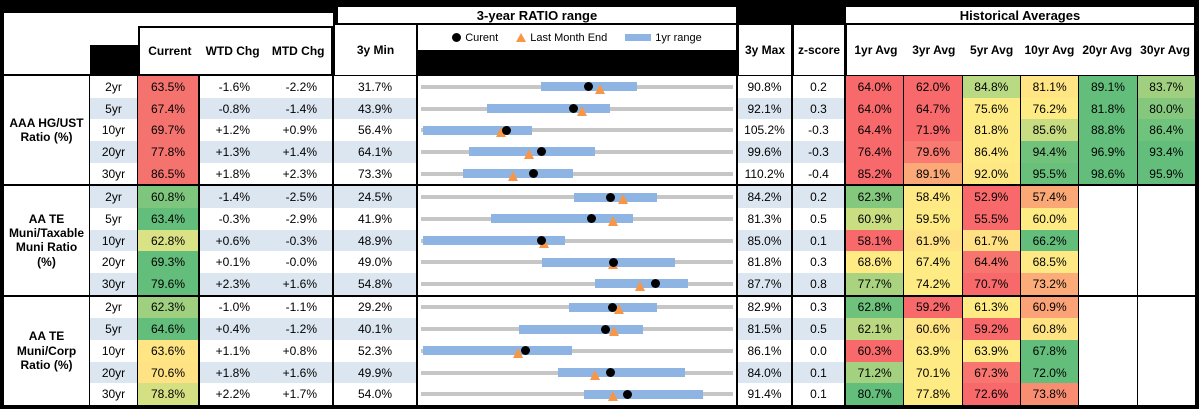  I want to click on avg-cell-5yr: 52.9%, so click(991, 197).